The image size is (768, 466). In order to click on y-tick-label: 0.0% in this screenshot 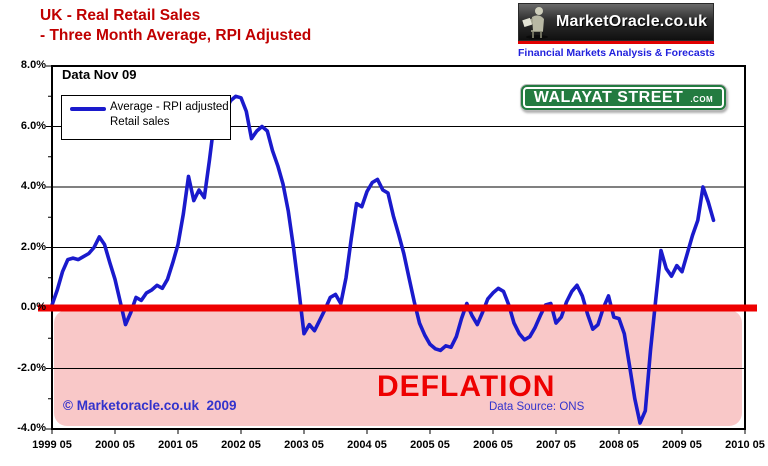, I will do `click(33, 307)`.